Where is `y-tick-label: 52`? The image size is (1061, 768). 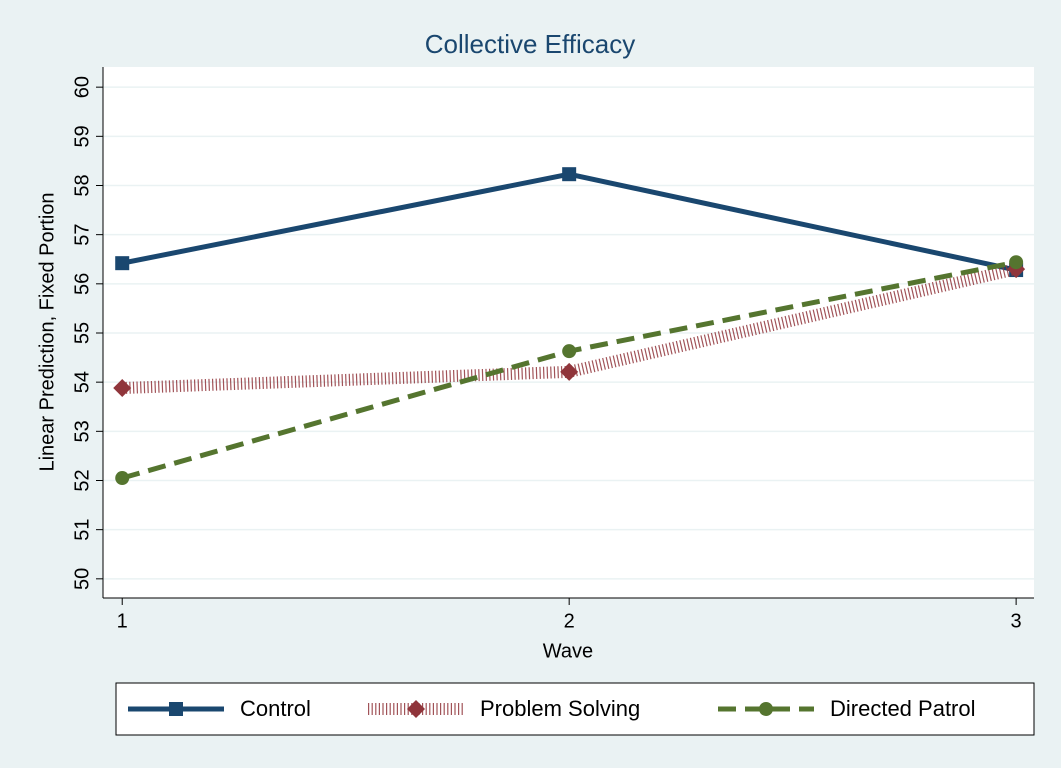
y-tick-label: 52 is located at coordinates (82, 480).